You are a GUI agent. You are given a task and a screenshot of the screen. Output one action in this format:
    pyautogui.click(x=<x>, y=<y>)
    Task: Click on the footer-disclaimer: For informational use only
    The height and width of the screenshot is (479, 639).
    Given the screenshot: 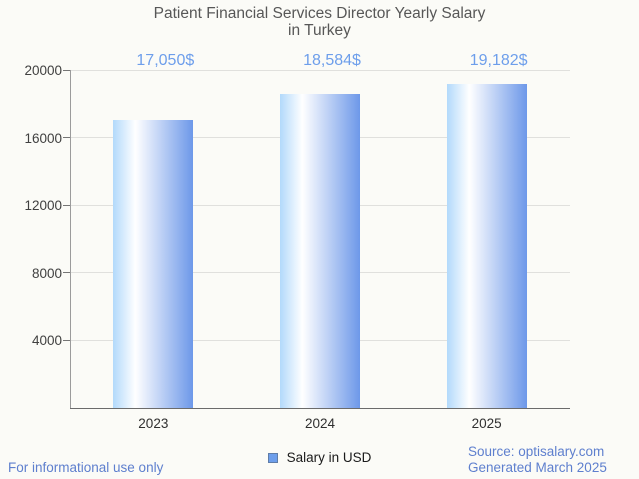 What is the action you would take?
    pyautogui.click(x=86, y=467)
    